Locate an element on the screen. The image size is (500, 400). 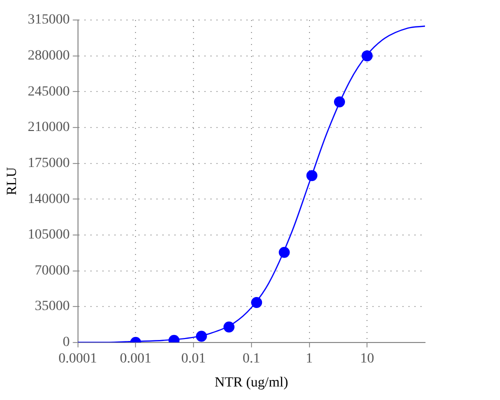
x-tick-label: 0.001 is located at coordinates (136, 358).